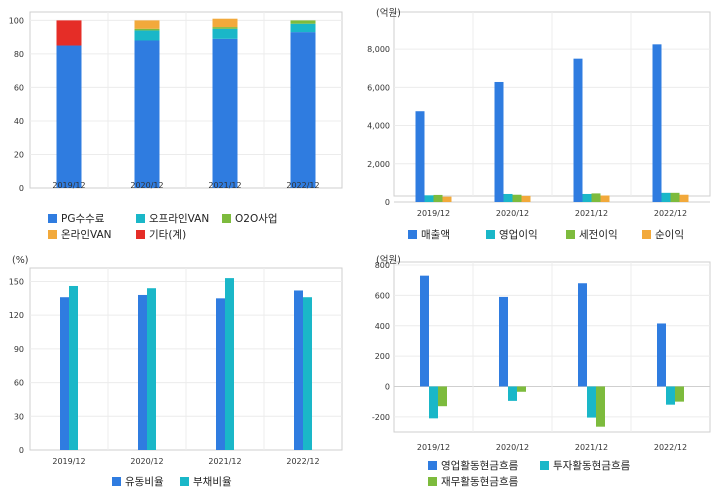  Describe the element at coordinates (578, 130) in the screenshot. I see `bar-2021/12-매출액` at that location.